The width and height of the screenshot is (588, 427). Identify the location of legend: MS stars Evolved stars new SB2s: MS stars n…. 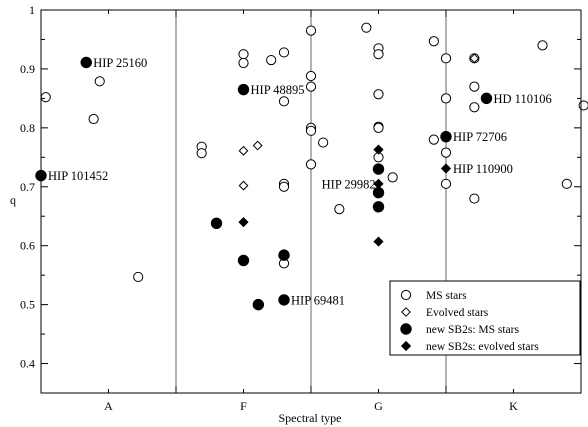
(485, 318).